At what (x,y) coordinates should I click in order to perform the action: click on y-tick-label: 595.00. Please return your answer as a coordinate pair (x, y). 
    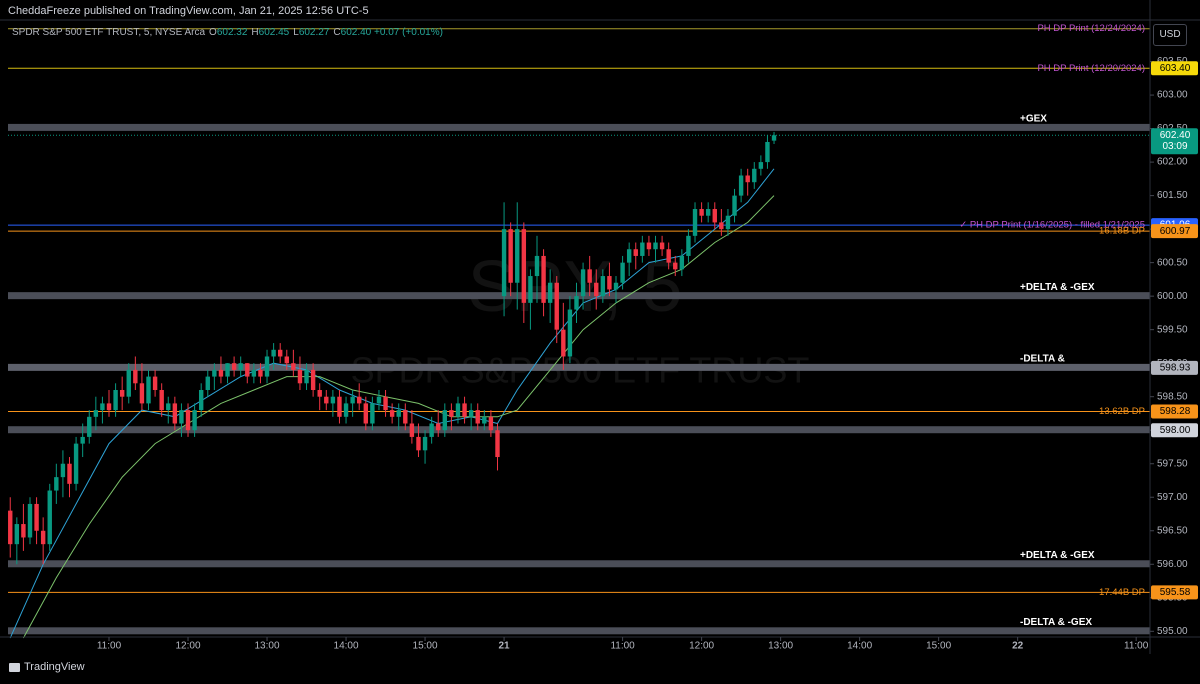
    Looking at the image, I should click on (1172, 631).